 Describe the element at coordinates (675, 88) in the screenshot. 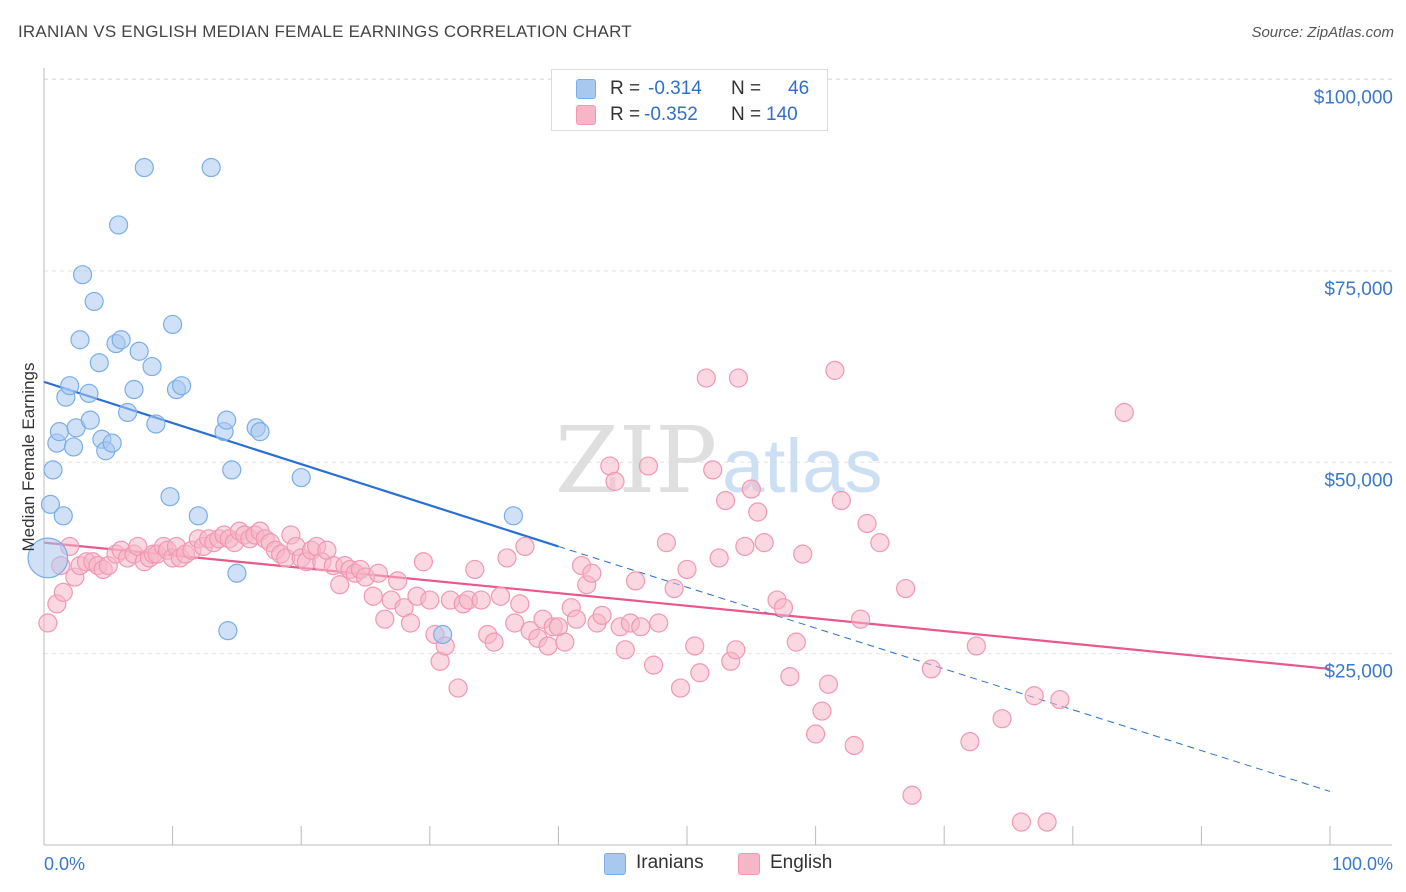

I see `legend-r-value: -0.314` at that location.